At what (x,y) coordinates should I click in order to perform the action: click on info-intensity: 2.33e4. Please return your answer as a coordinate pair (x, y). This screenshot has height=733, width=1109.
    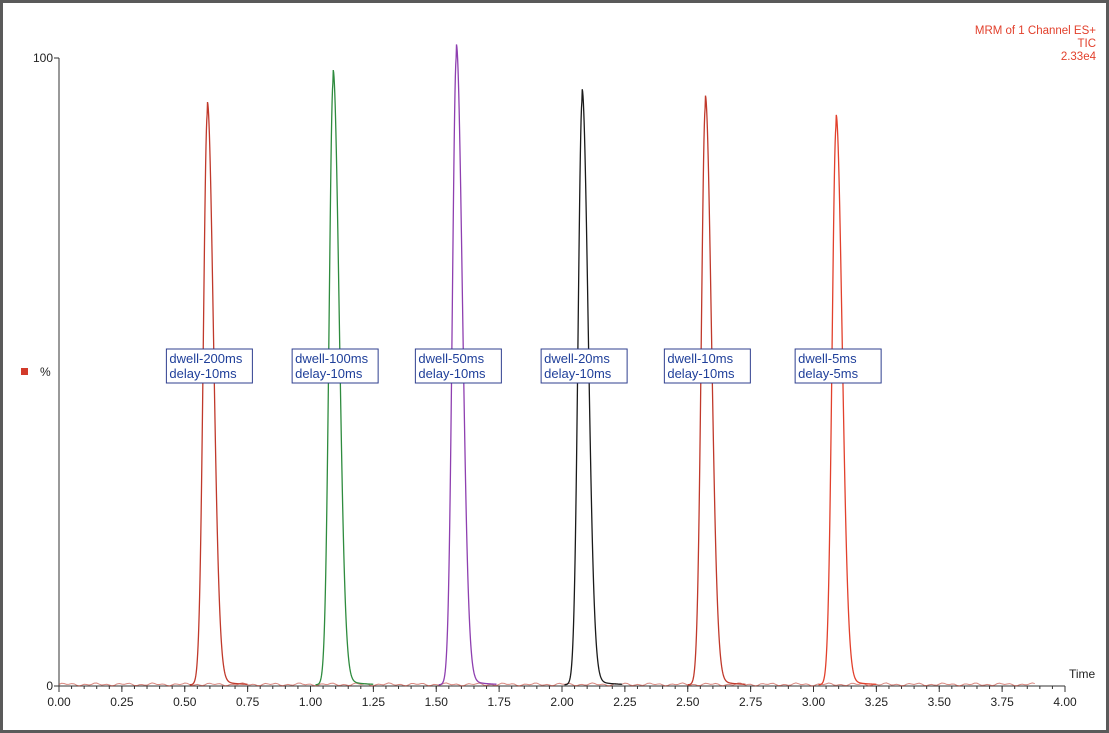
    Looking at the image, I should click on (1078, 57).